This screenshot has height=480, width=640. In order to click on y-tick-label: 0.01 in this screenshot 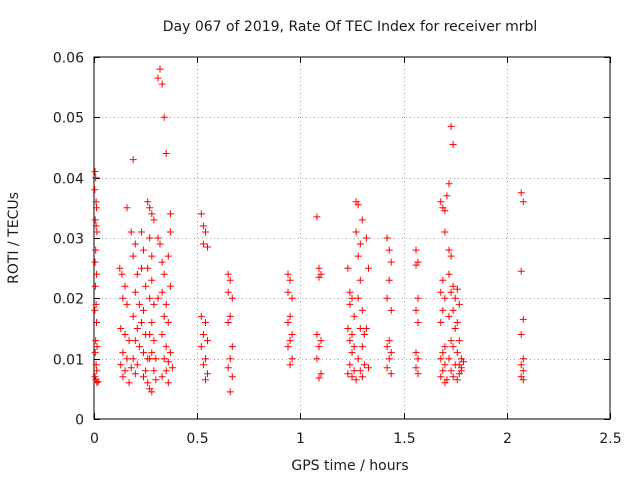, I will do `click(68, 361)`.